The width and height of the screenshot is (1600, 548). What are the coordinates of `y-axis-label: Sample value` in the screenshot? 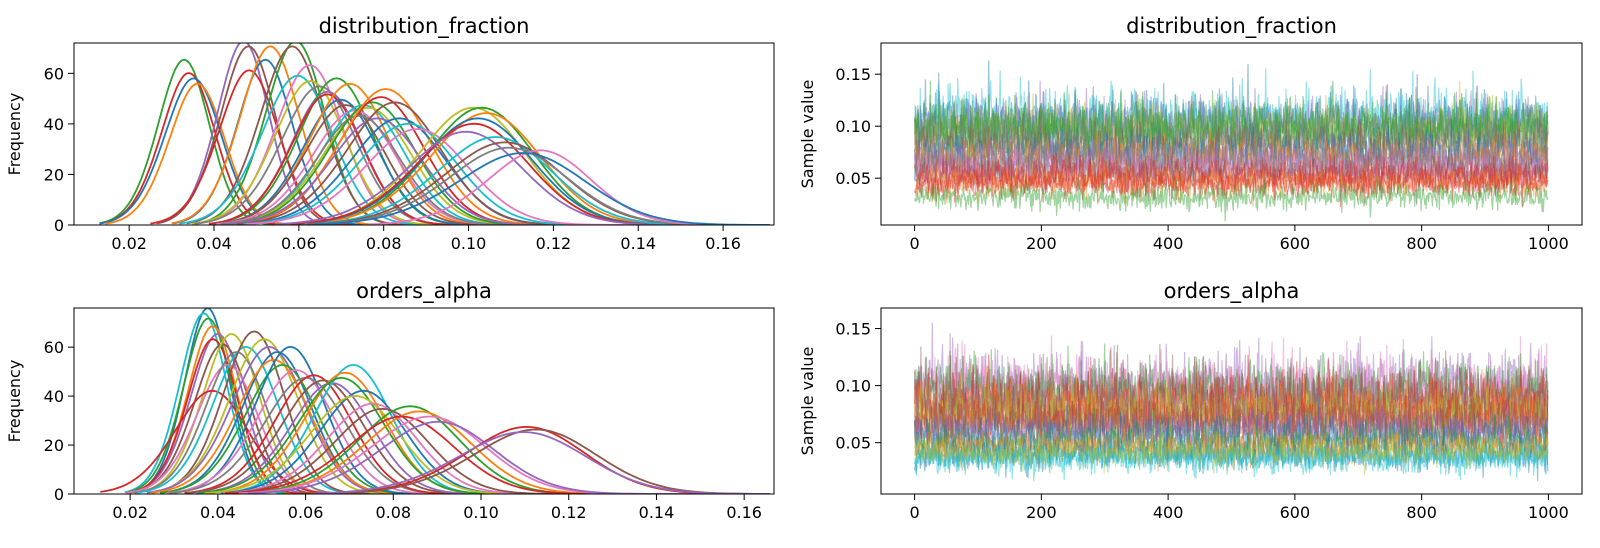 It's located at (807, 134).